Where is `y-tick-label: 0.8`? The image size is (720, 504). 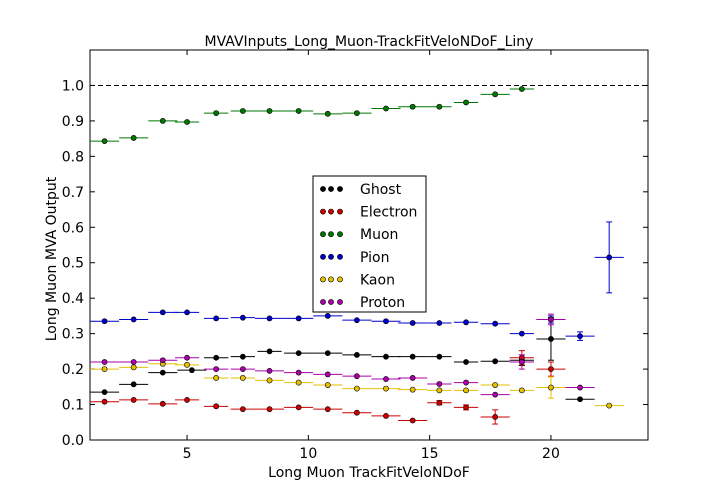
y-tick-label: 0.8 is located at coordinates (73, 157).